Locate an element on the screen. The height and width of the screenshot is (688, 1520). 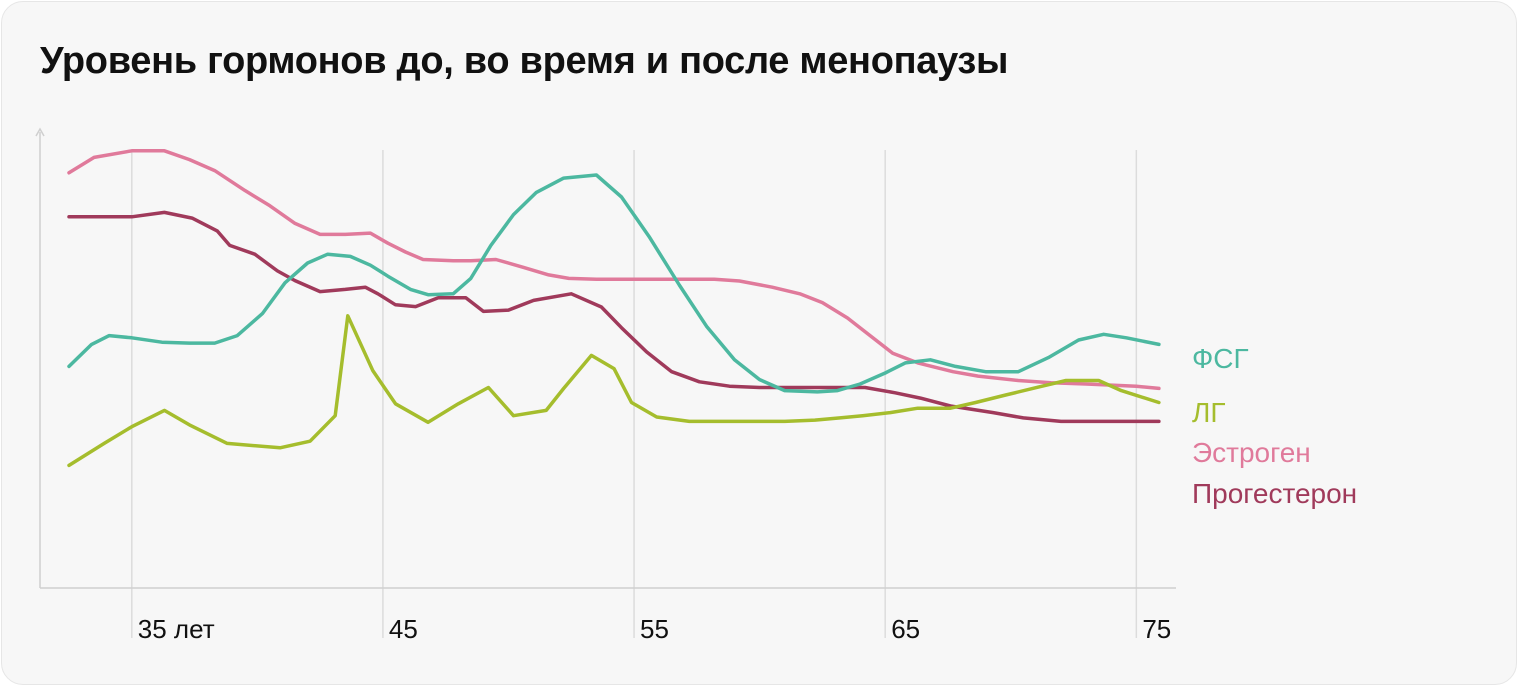
x-tick-label: 55 is located at coordinates (654, 629).